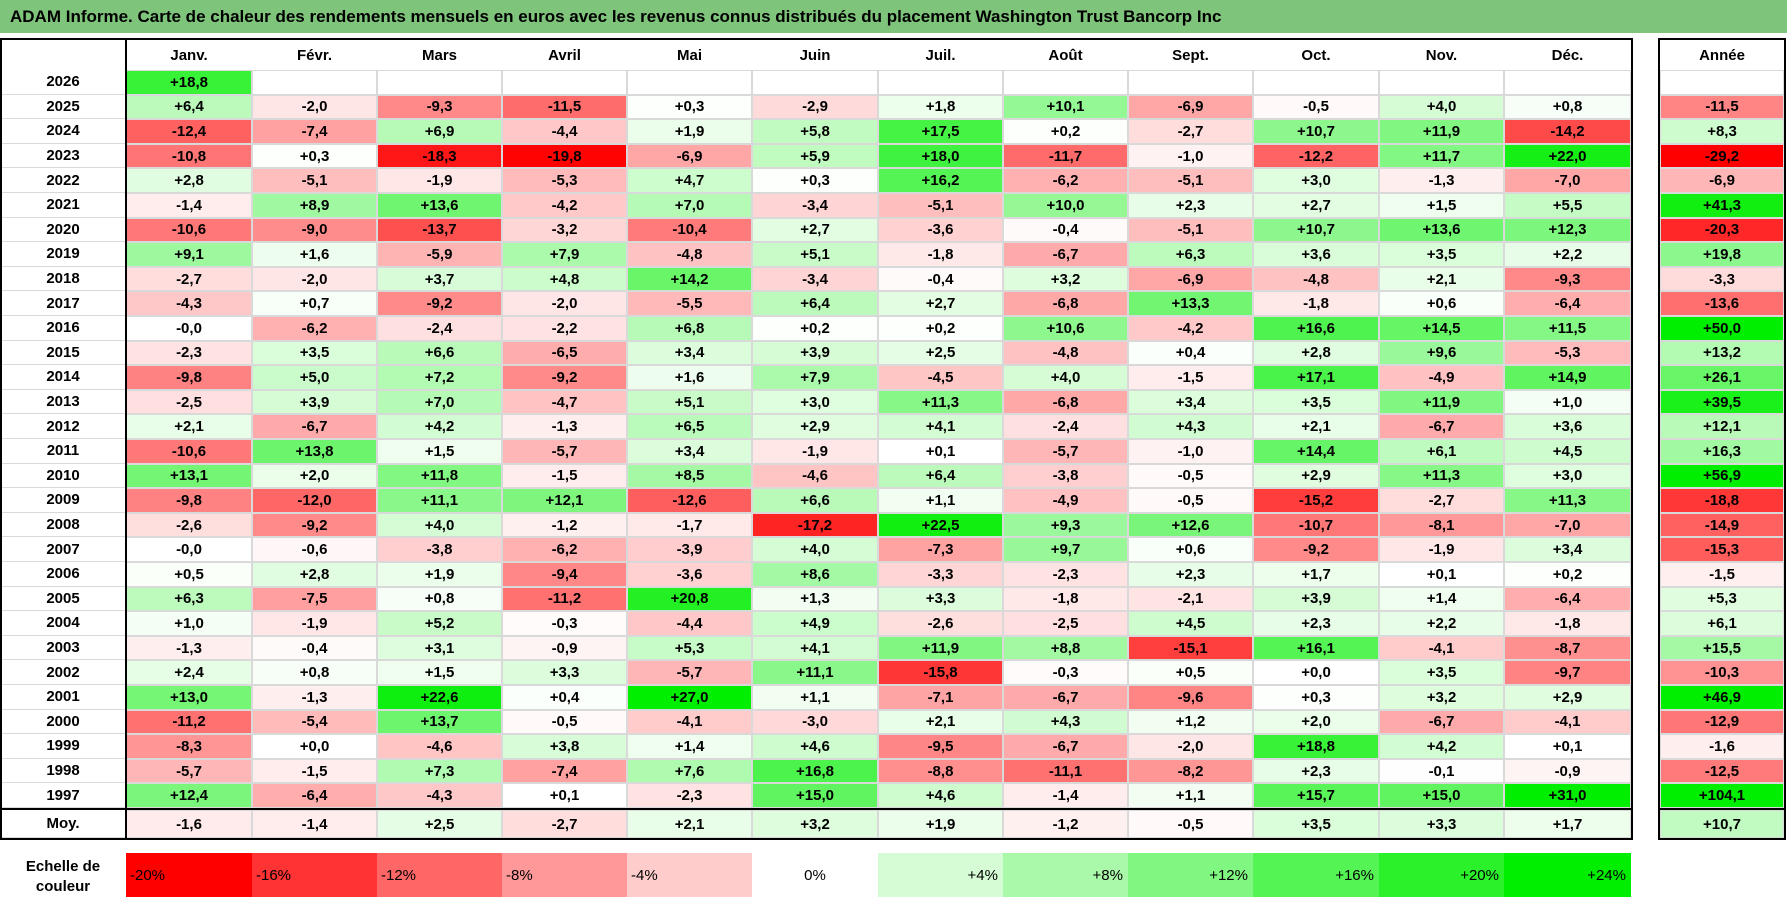  Describe the element at coordinates (1722, 746) in the screenshot. I see `annual-cell: -1,6` at that location.